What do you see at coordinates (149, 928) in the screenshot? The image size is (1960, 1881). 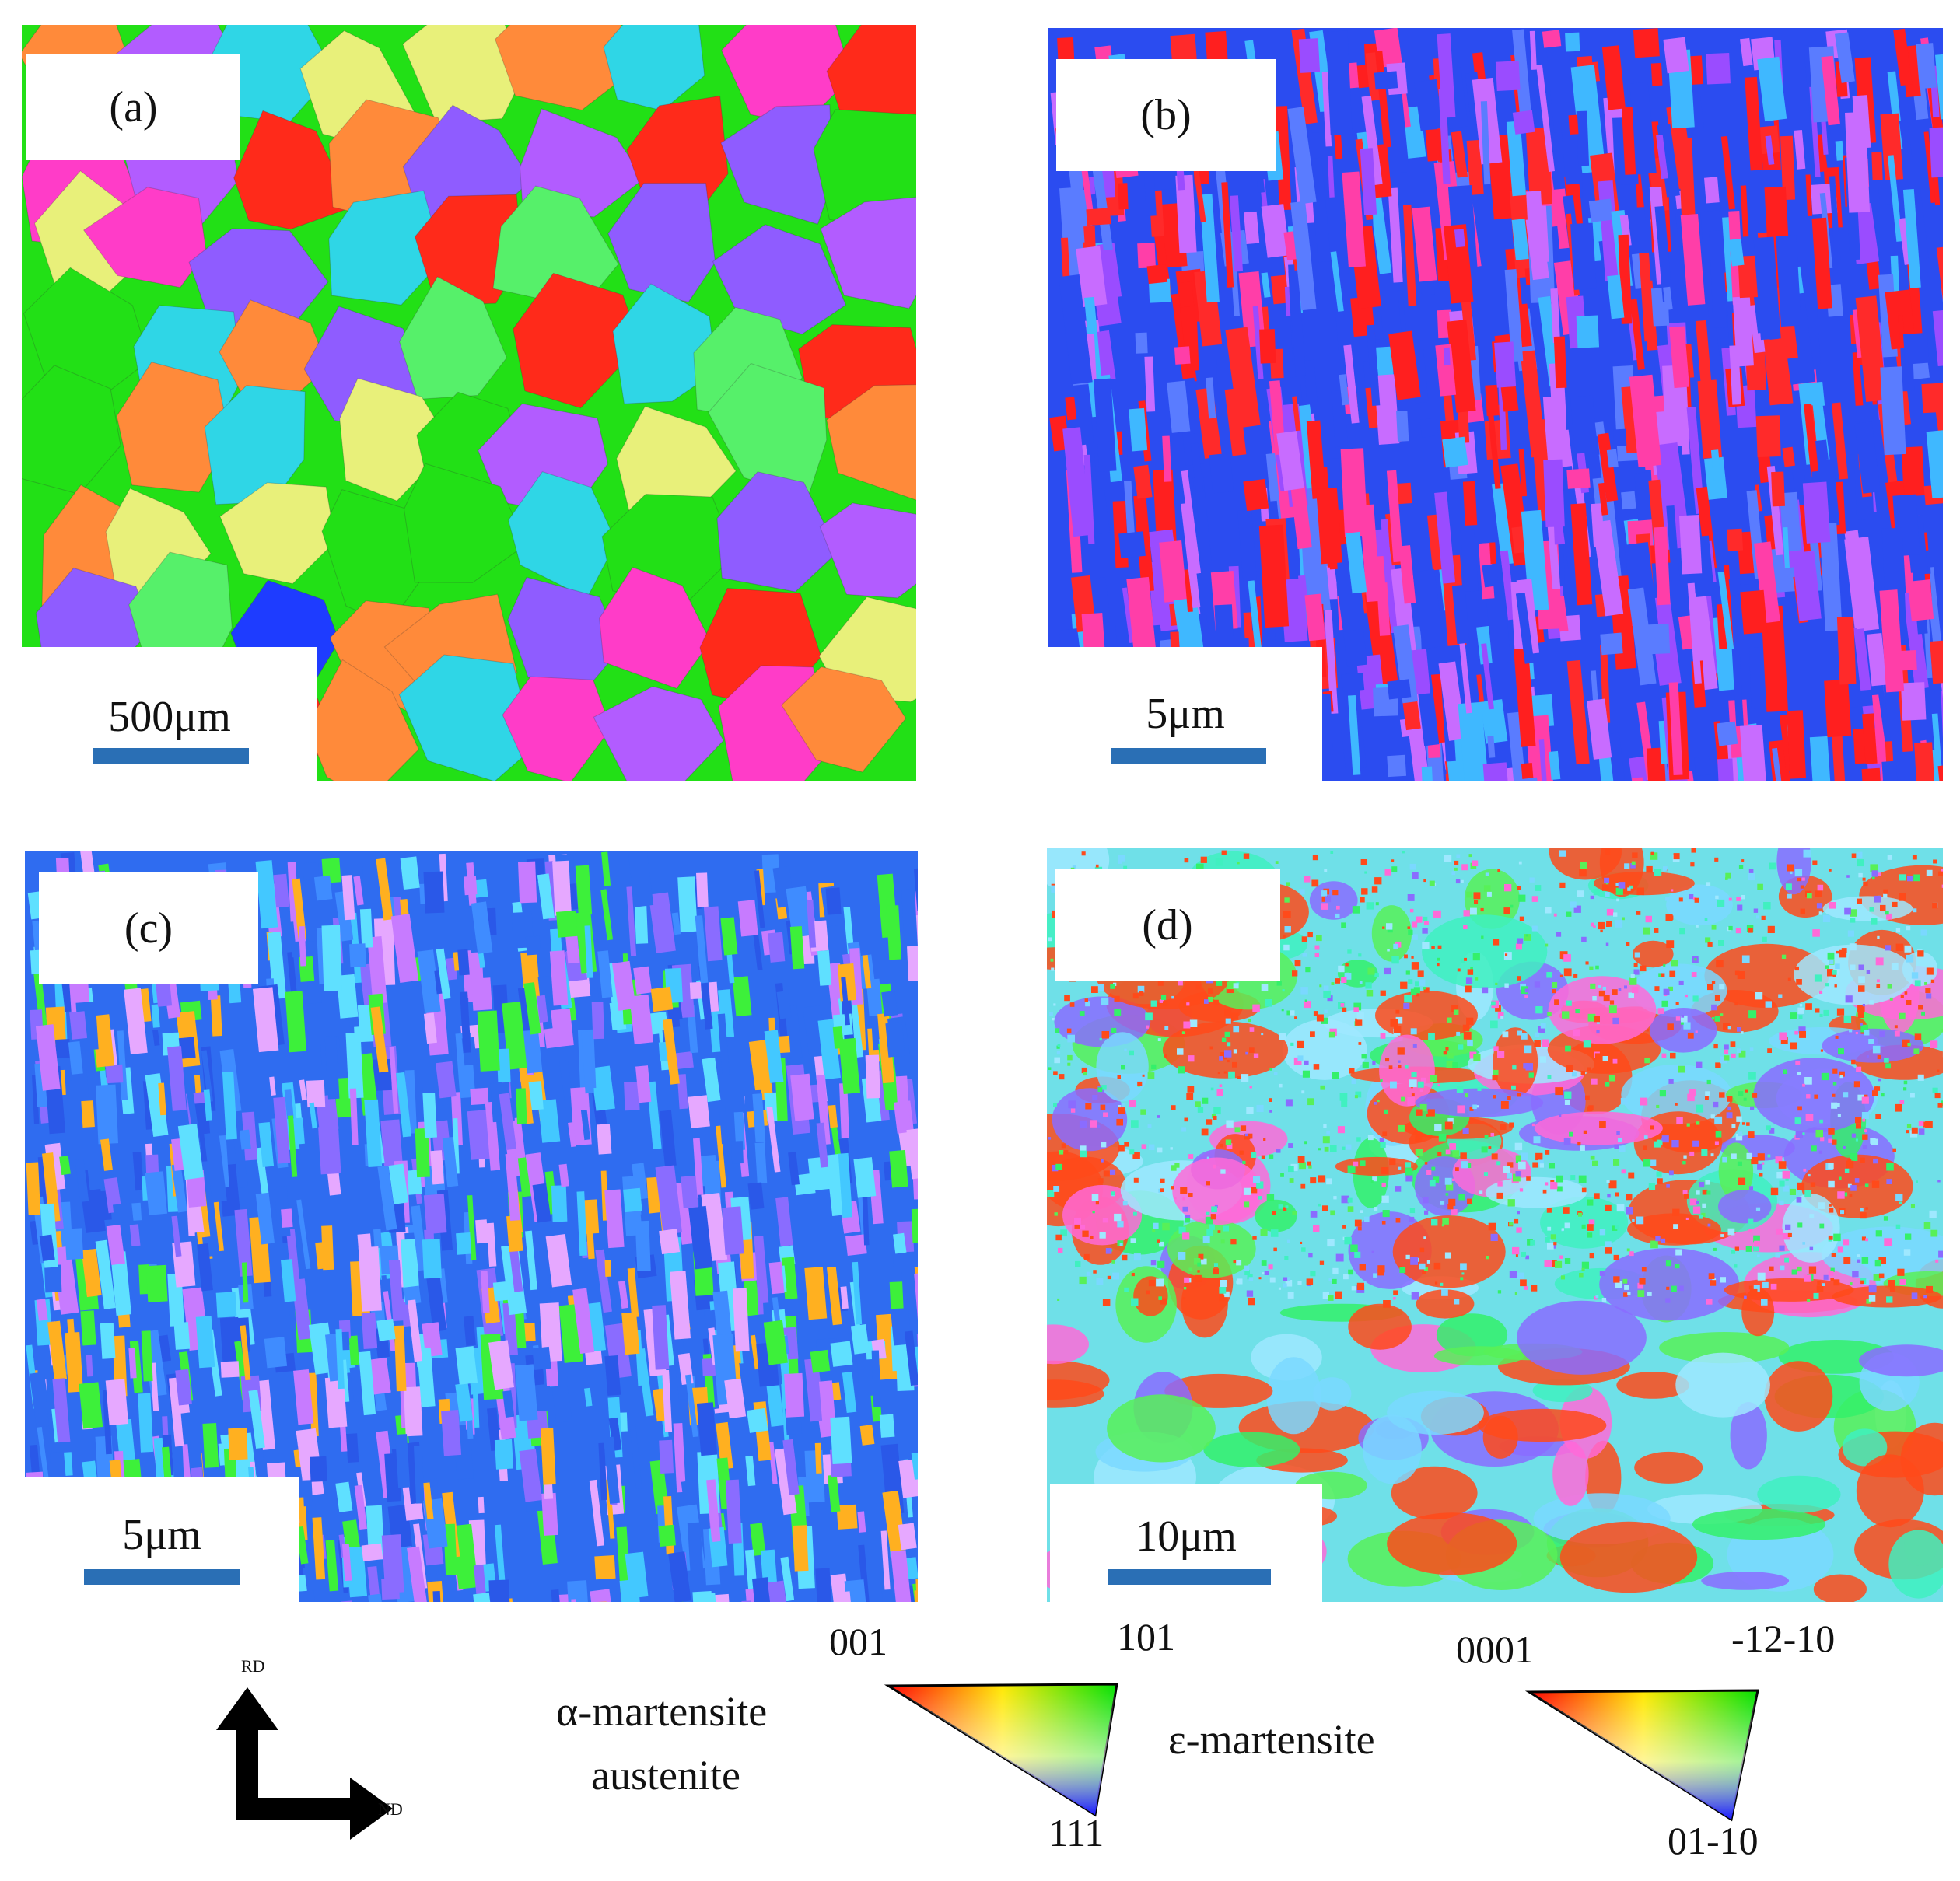 I see `panel-label-c: (c)` at bounding box center [149, 928].